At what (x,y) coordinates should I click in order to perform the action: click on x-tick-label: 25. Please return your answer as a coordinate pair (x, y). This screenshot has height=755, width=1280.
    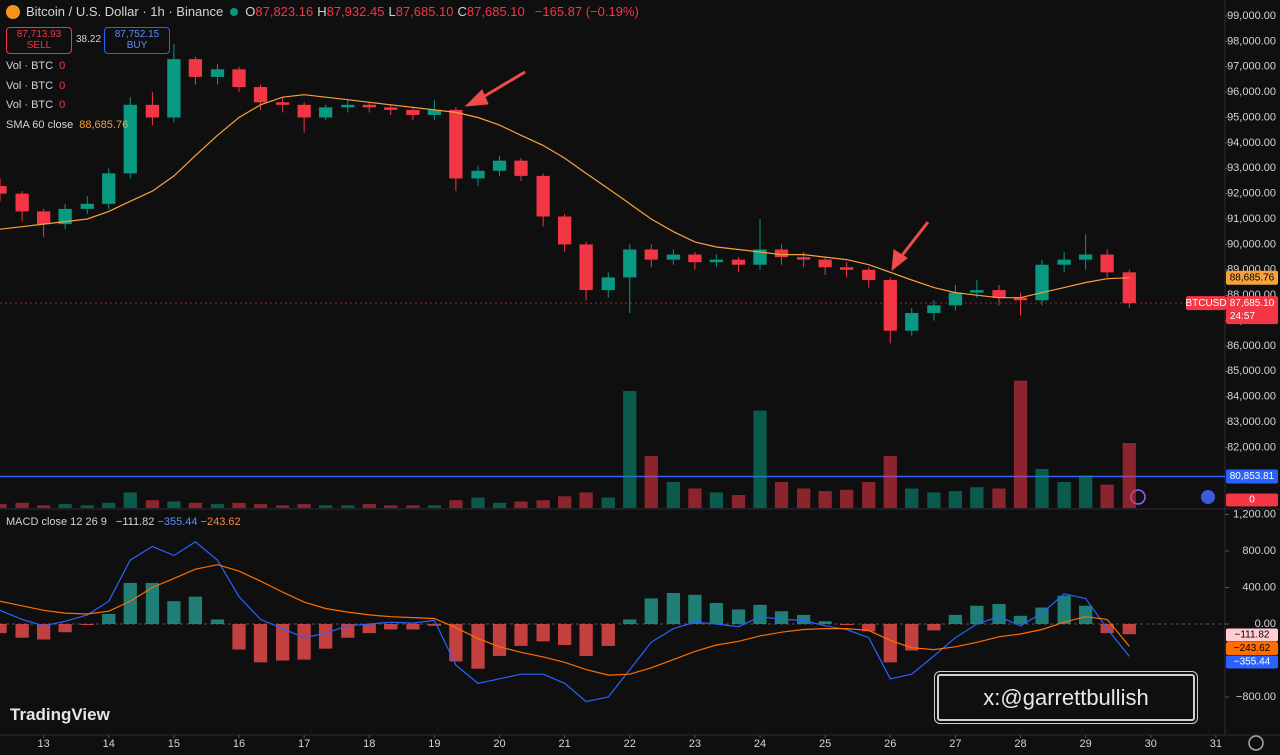
    Looking at the image, I should click on (825, 744).